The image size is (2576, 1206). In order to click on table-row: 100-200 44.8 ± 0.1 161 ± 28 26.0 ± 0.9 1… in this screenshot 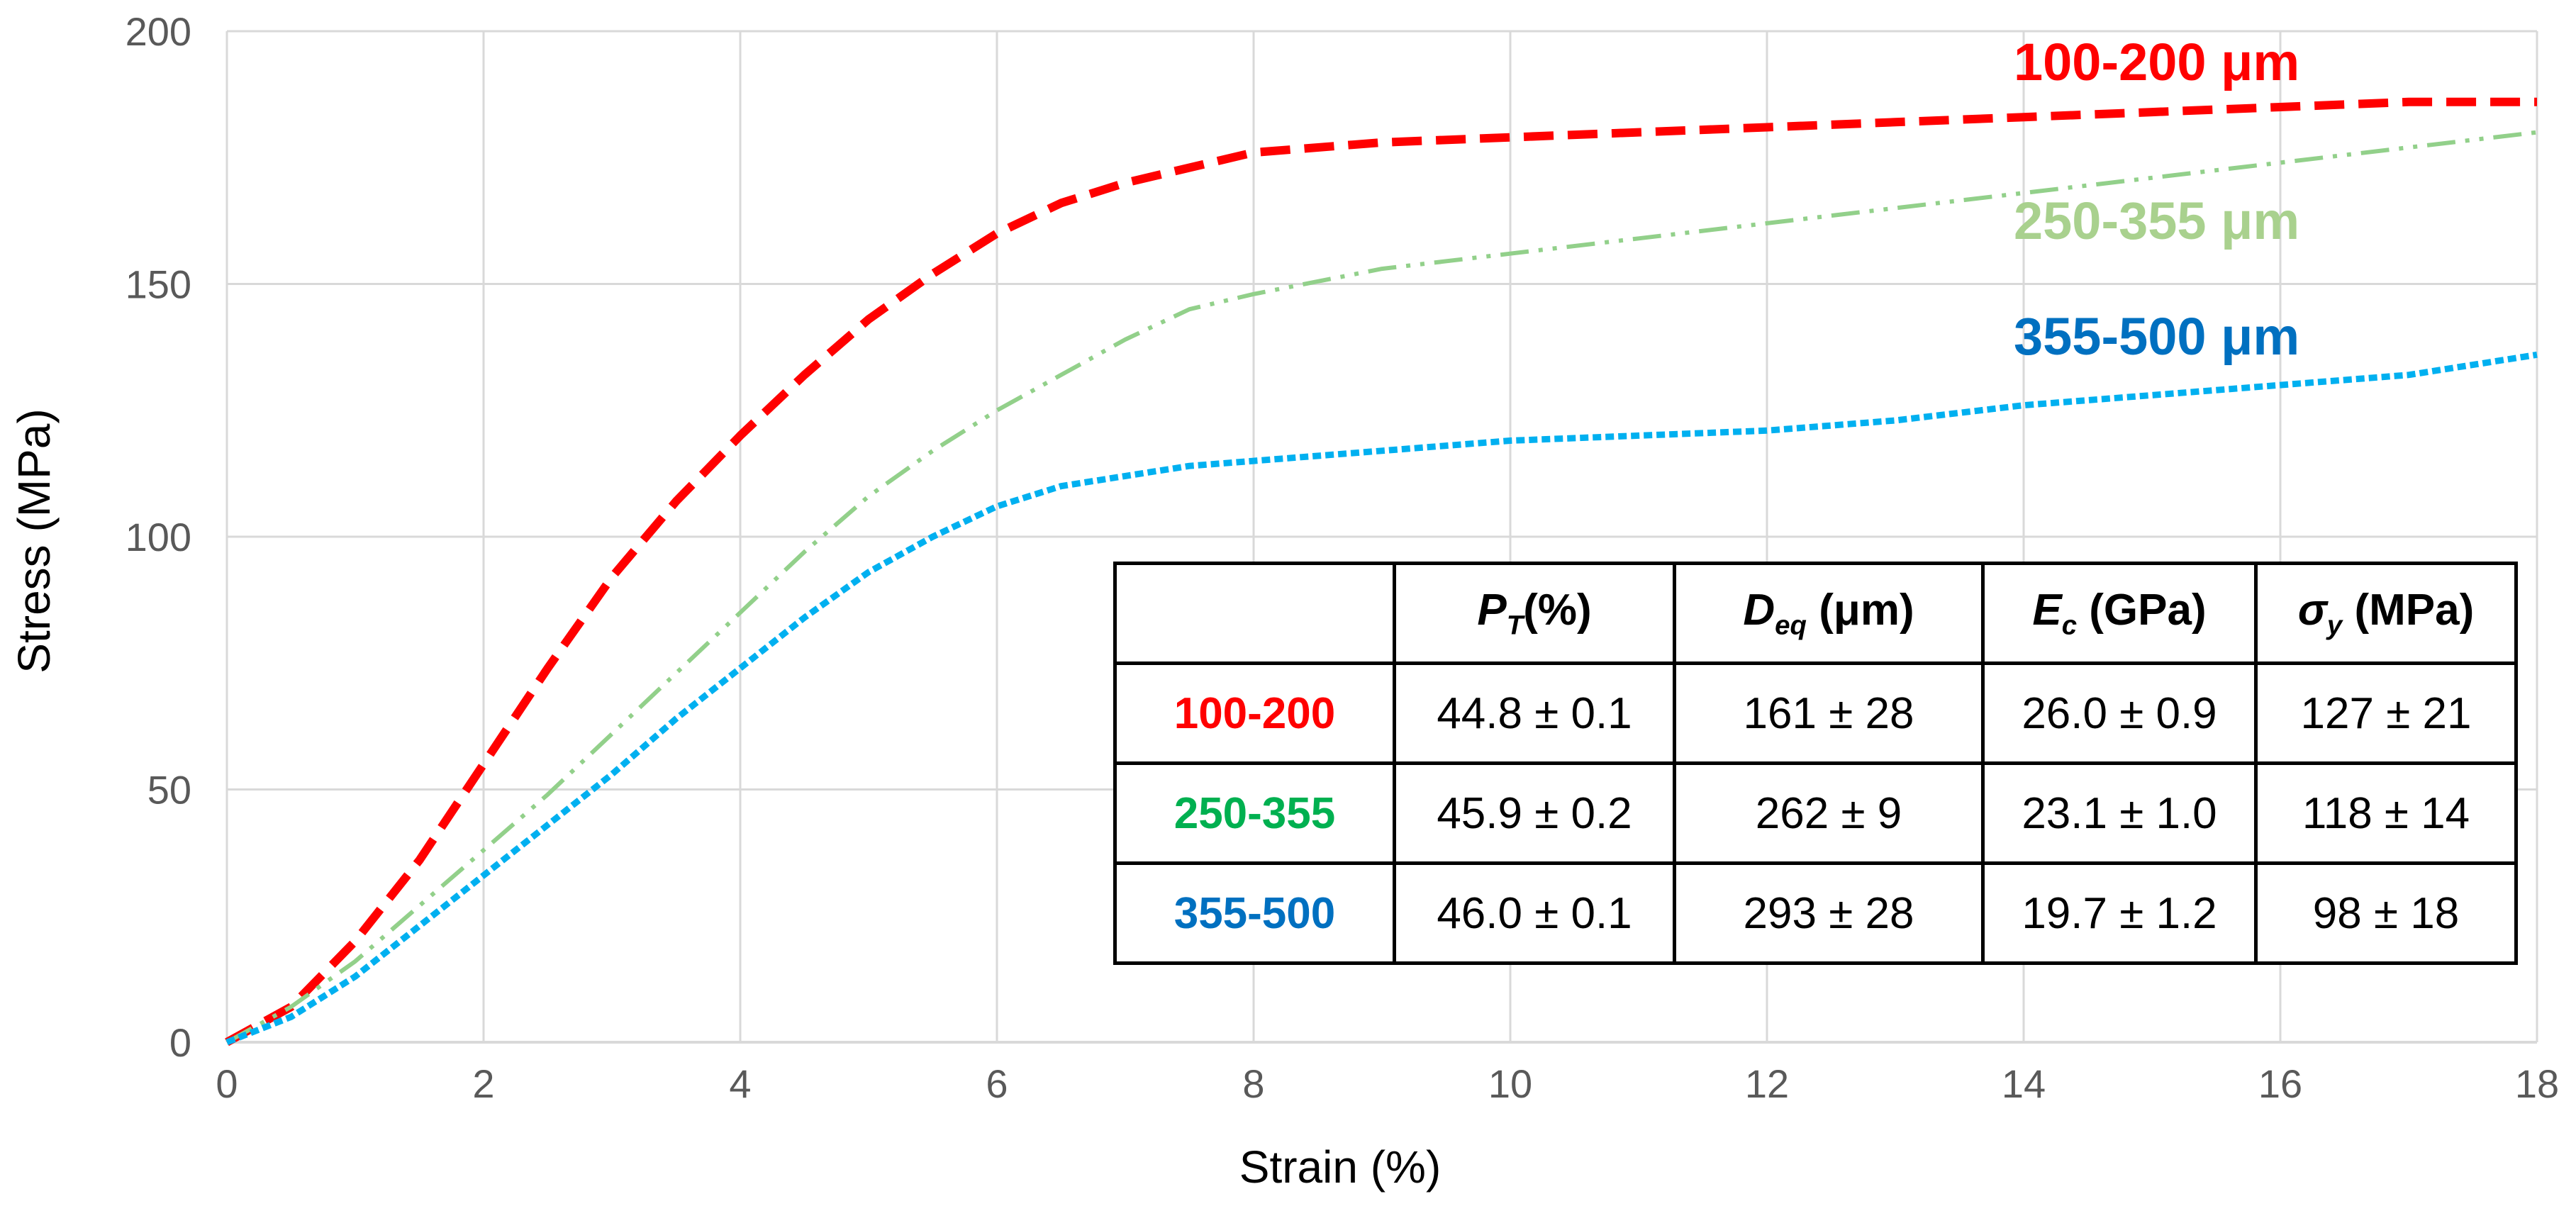, I will do `click(1815, 713)`.